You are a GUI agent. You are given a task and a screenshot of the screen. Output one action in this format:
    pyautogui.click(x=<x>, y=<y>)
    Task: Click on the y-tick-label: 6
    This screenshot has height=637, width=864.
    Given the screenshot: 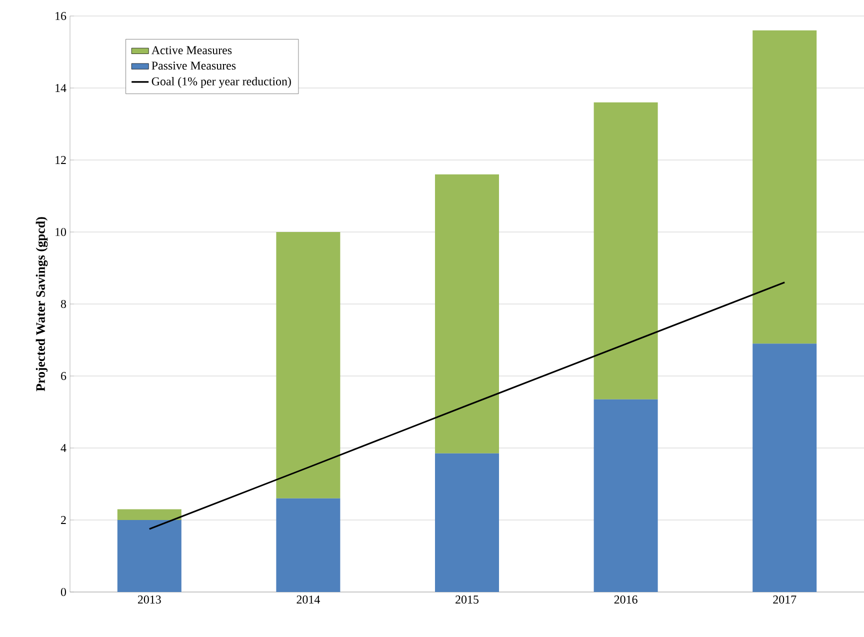 What is the action you would take?
    pyautogui.click(x=63, y=376)
    